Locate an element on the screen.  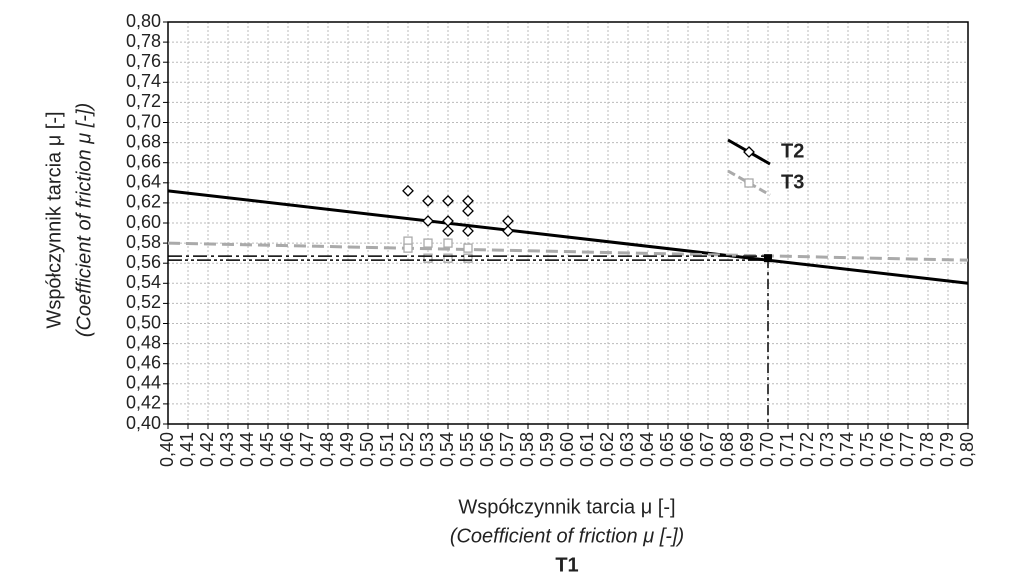
legend-label: T3 is located at coordinates (792, 182).